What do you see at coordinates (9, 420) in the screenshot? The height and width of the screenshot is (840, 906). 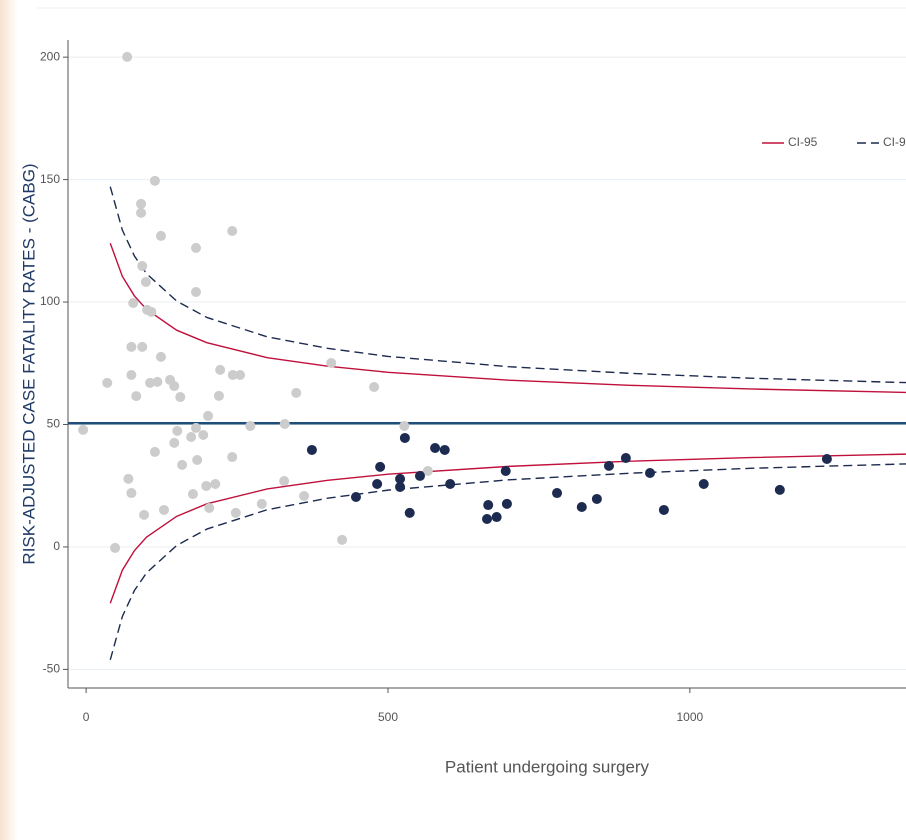 I see `edge-shade` at bounding box center [9, 420].